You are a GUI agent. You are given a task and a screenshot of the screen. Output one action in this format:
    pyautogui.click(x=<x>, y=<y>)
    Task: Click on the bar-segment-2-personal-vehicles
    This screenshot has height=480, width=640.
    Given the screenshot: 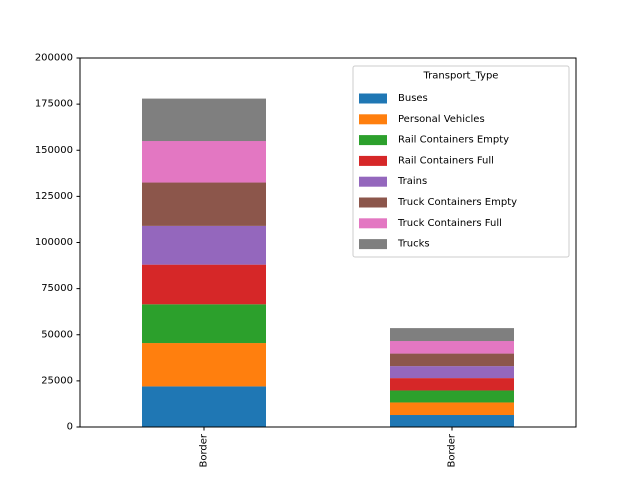 What is the action you would take?
    pyautogui.click(x=452, y=409)
    